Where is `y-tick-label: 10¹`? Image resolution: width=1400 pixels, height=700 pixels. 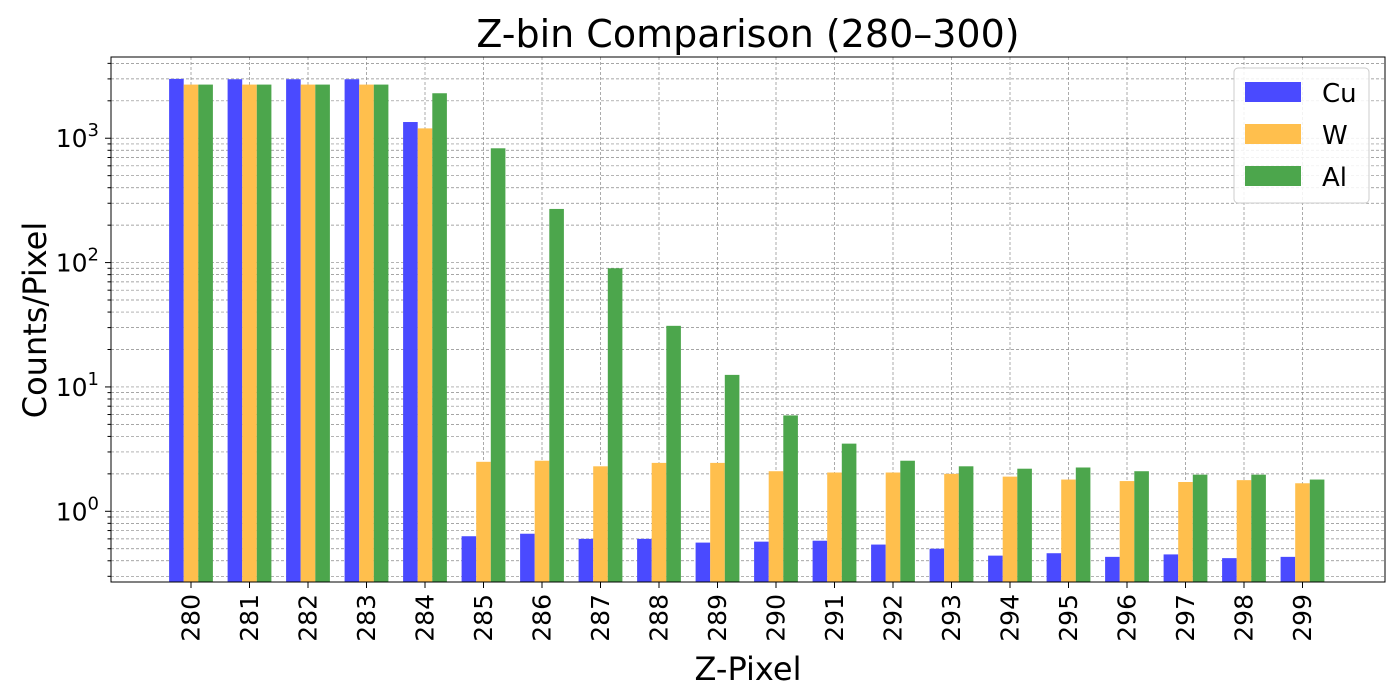
y-tick-label: 10¹ is located at coordinates (77, 385).